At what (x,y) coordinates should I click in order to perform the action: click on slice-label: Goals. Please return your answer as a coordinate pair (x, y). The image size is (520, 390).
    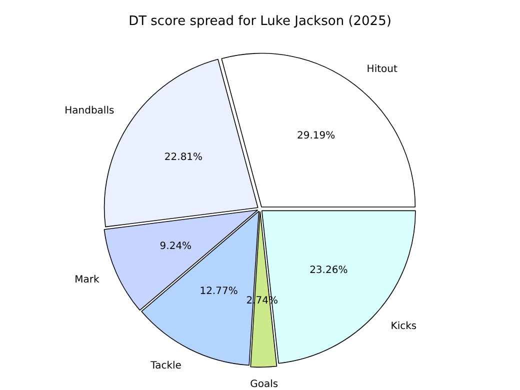
    Looking at the image, I should click on (264, 384).